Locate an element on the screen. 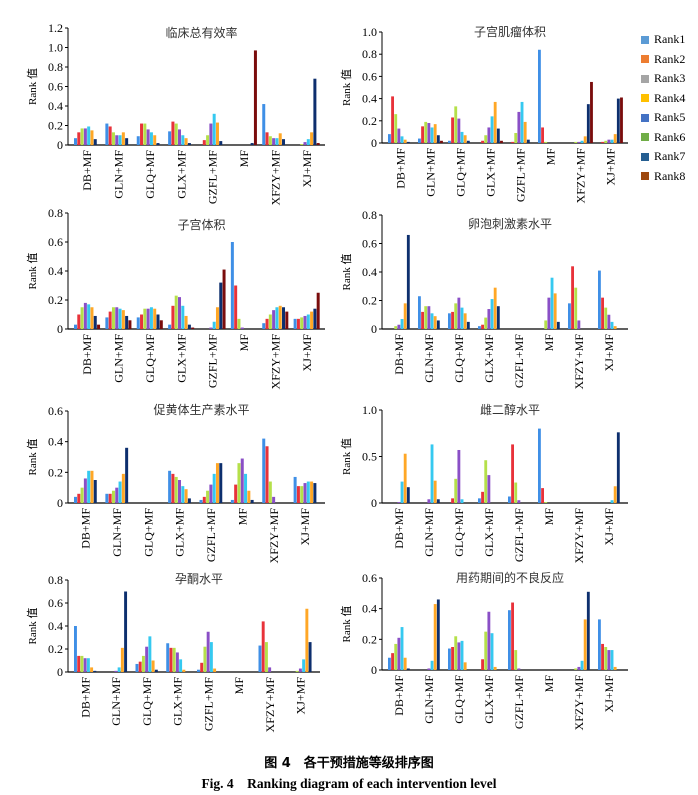 This screenshot has width=698, height=795. y-tick-label: 1.0 is located at coordinates (369, 410).